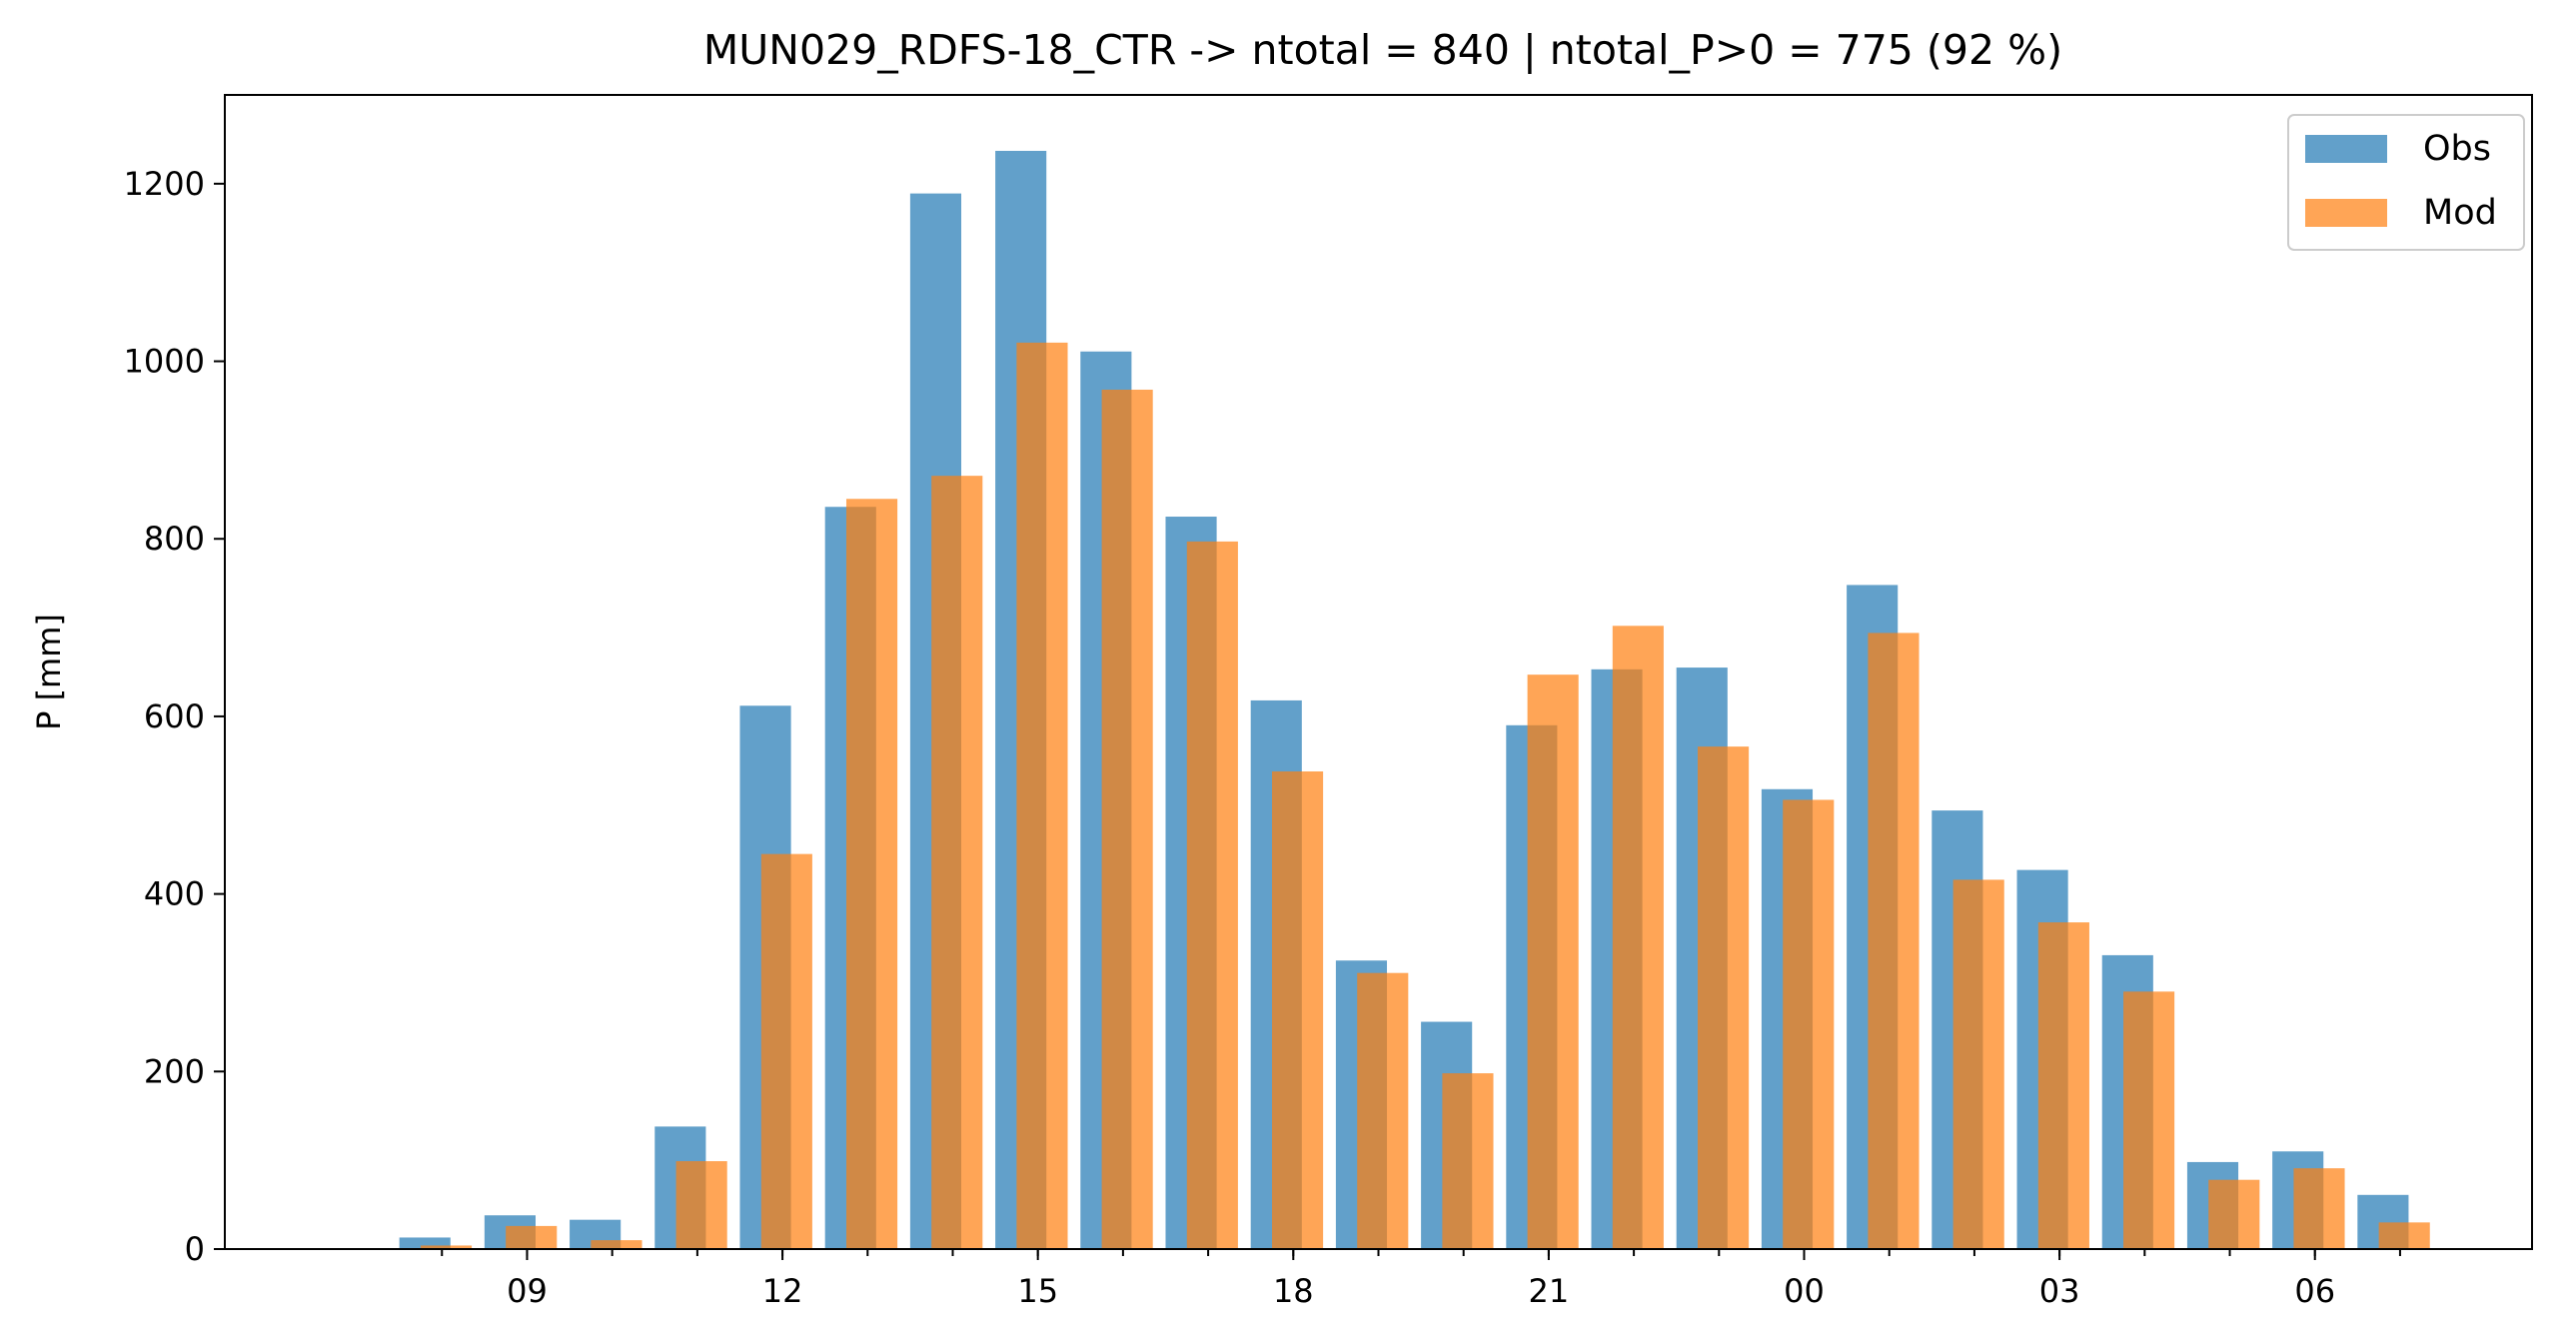  What do you see at coordinates (2314, 1291) in the screenshot?
I see `x-tick-label: 06` at bounding box center [2314, 1291].